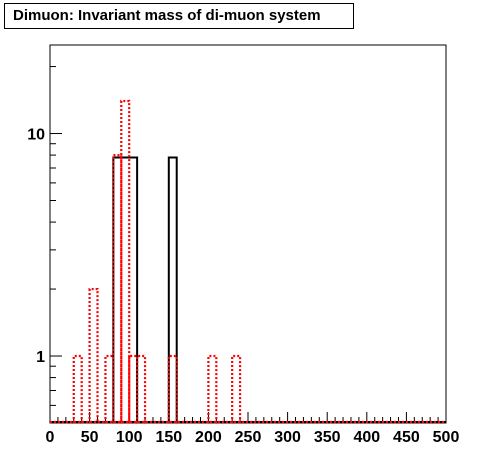 This screenshot has height=472, width=496. Describe the element at coordinates (248, 437) in the screenshot. I see `x-tick-label: 250` at that location.